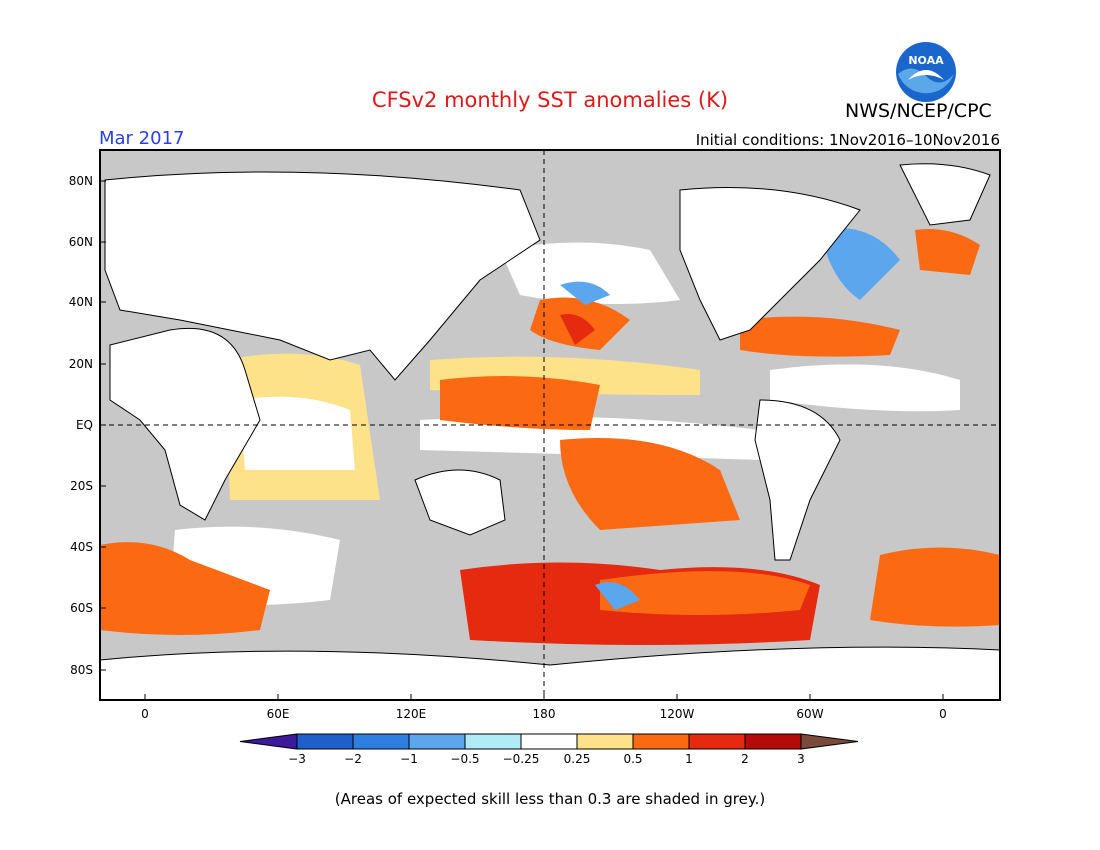  Describe the element at coordinates (353, 759) in the screenshot. I see `colorbar-label: −2` at that location.